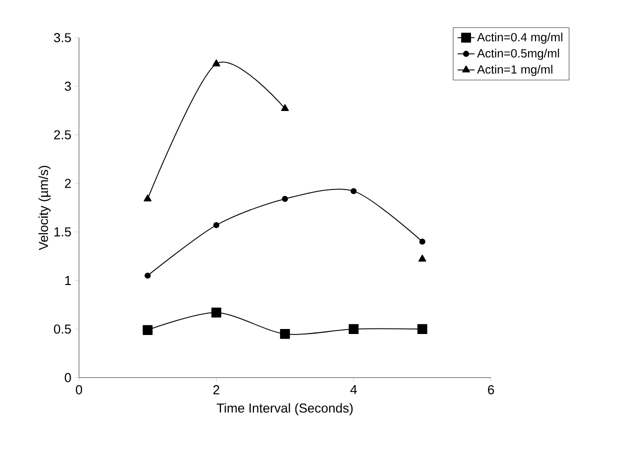 This screenshot has height=468, width=617. I want to click on y-tick-label: 0, so click(67, 377).